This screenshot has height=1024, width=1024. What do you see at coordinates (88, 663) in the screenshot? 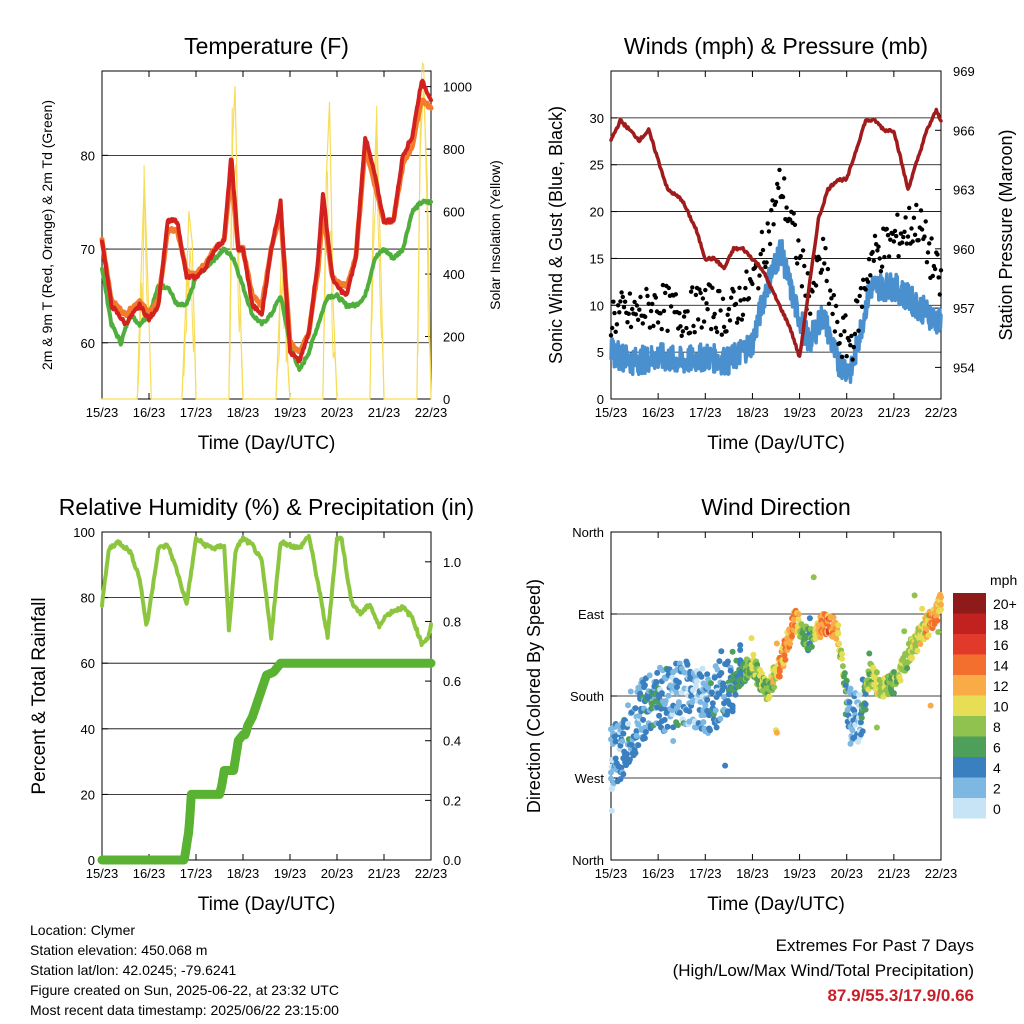
I see `y-tick-label-3: 60` at bounding box center [88, 663].